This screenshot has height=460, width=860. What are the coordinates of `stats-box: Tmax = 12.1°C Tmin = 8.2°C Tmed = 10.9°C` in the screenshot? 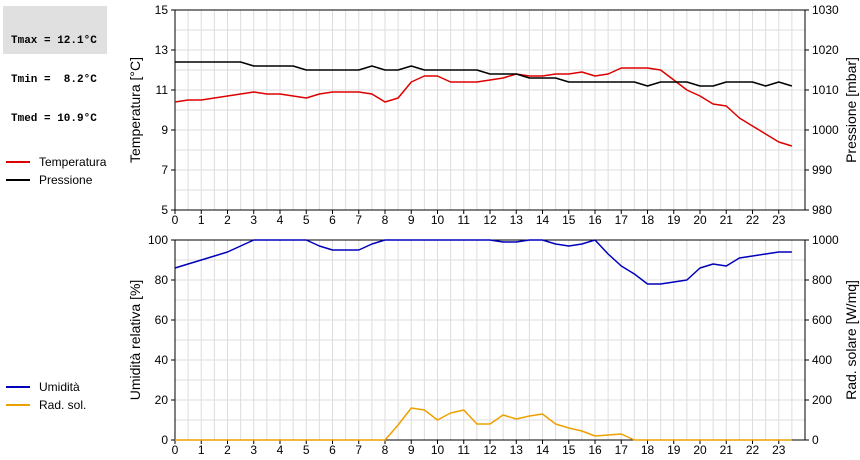 It's located at (55, 65).